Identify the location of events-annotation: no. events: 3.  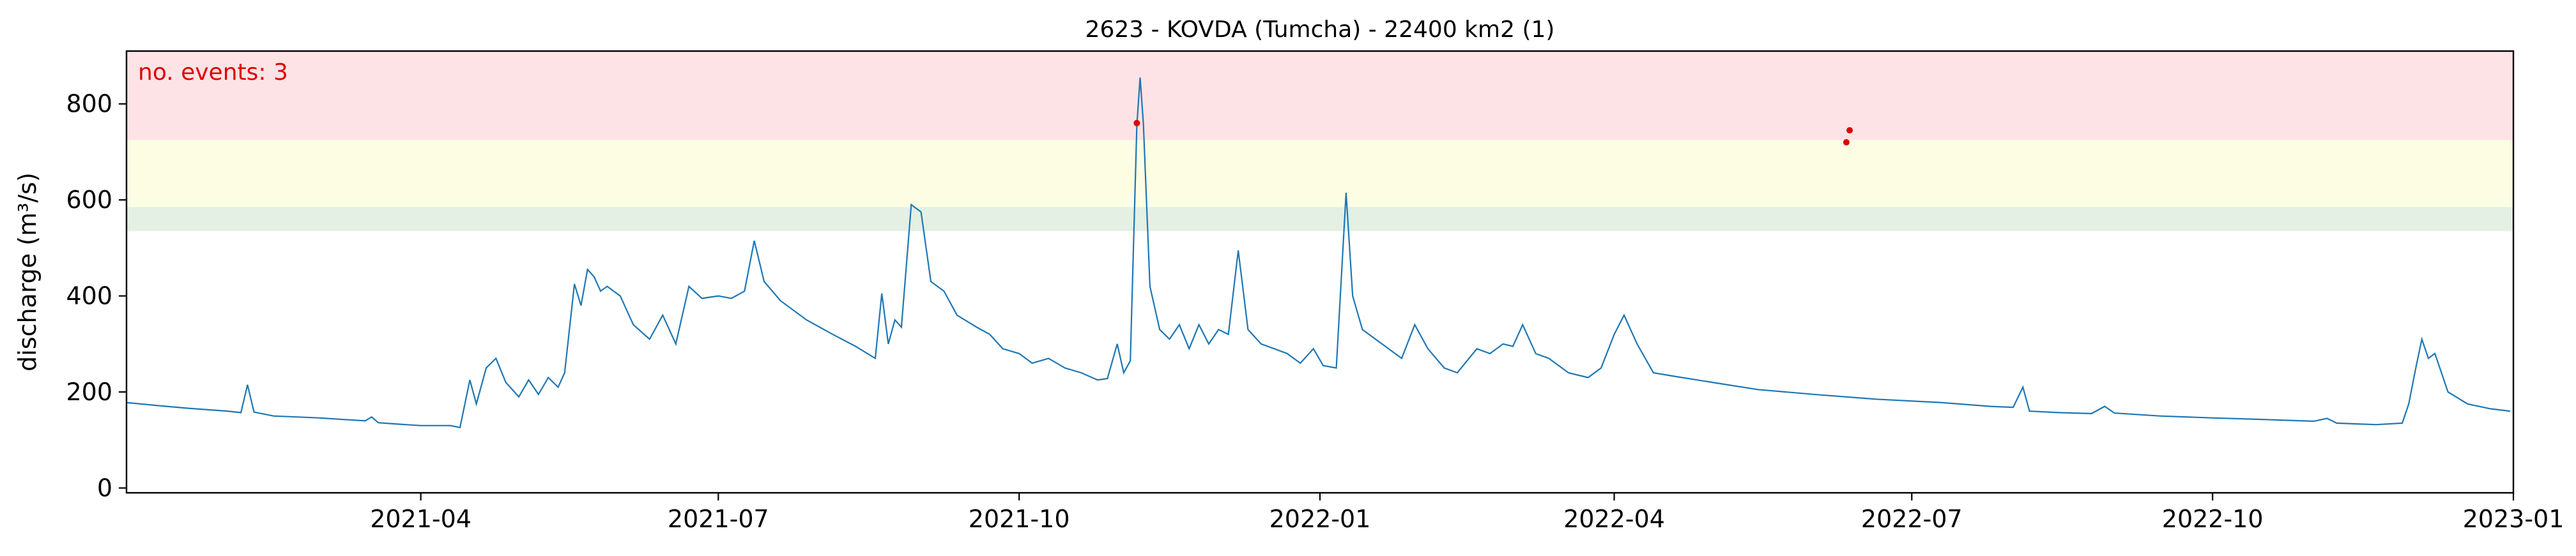
(213, 72).